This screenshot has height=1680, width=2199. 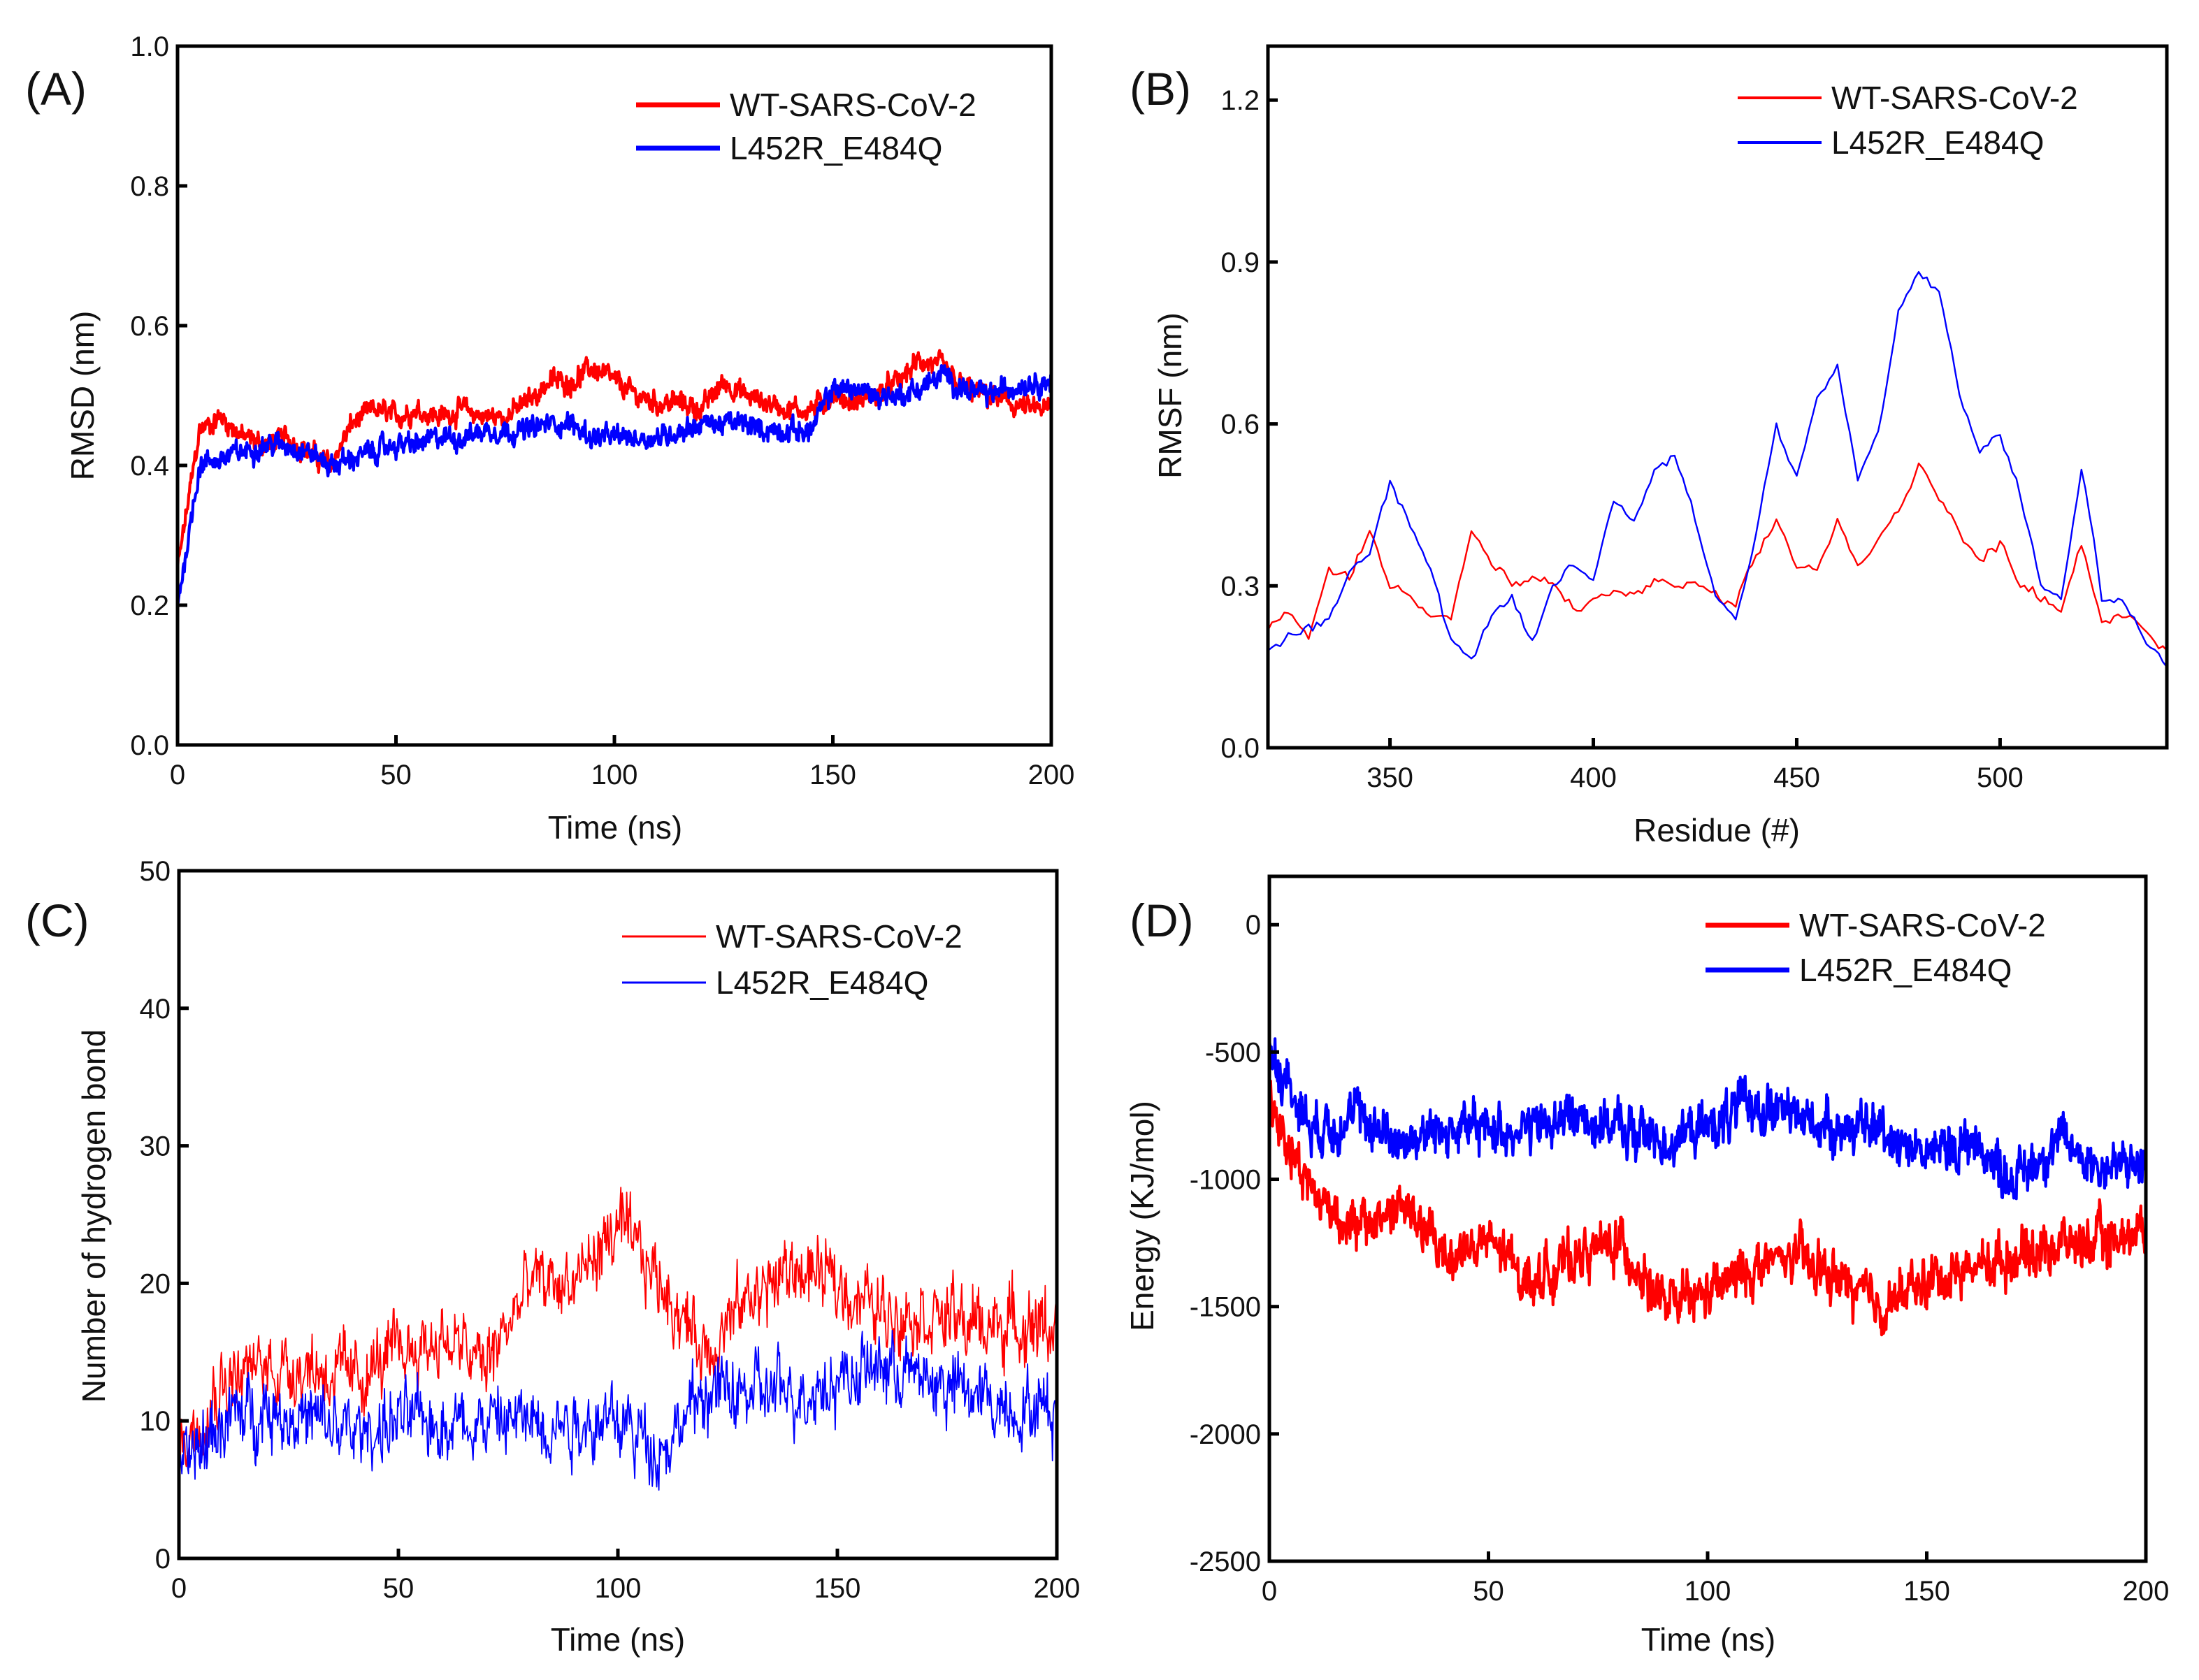 I want to click on panel-label: (A), so click(x=56, y=89).